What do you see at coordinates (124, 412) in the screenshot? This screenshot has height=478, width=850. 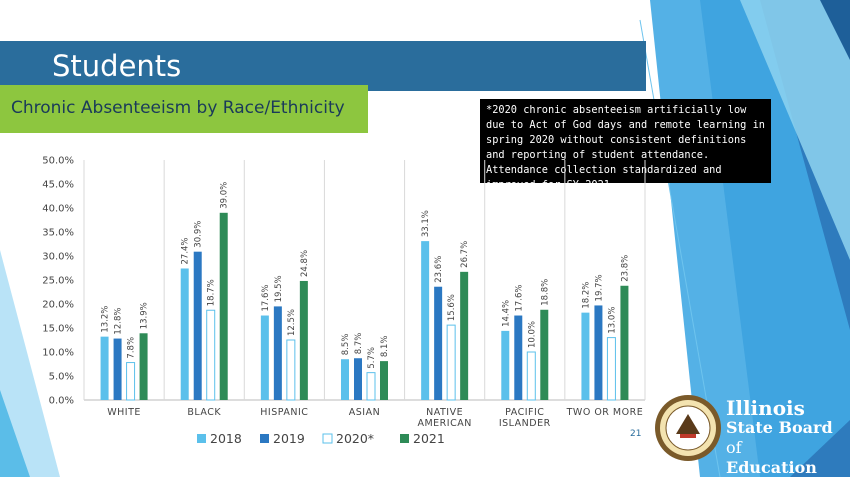 I see `x-tick-label: WHITE` at bounding box center [124, 412].